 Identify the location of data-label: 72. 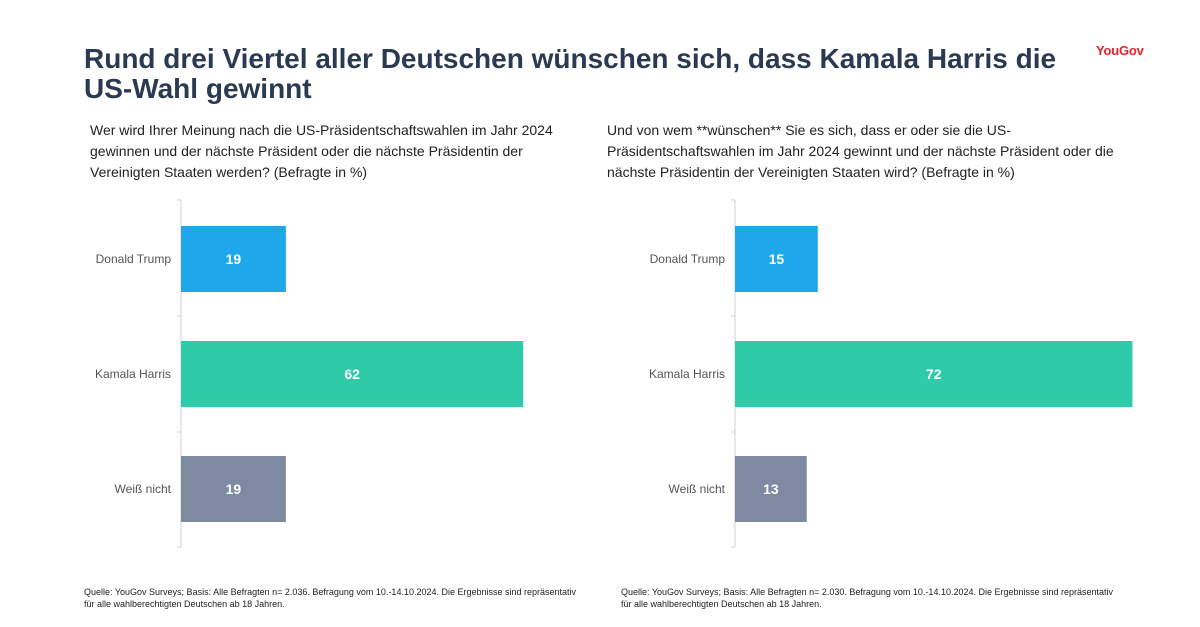
(934, 374).